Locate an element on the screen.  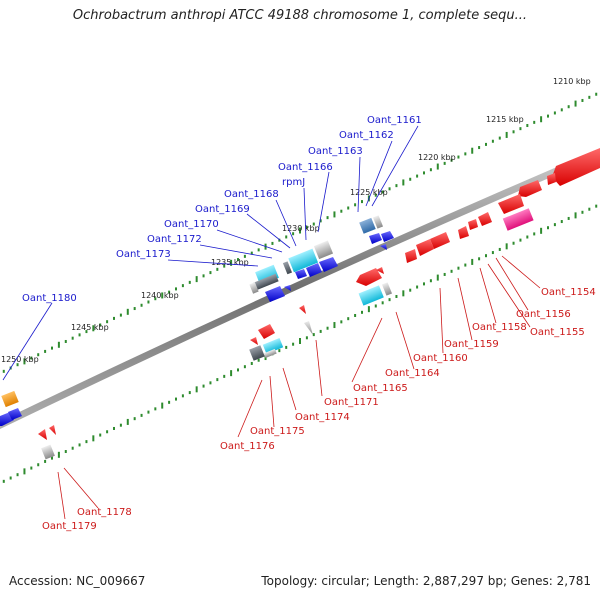
gene-label-reverse: Oant_1160 is located at coordinates (440, 358).